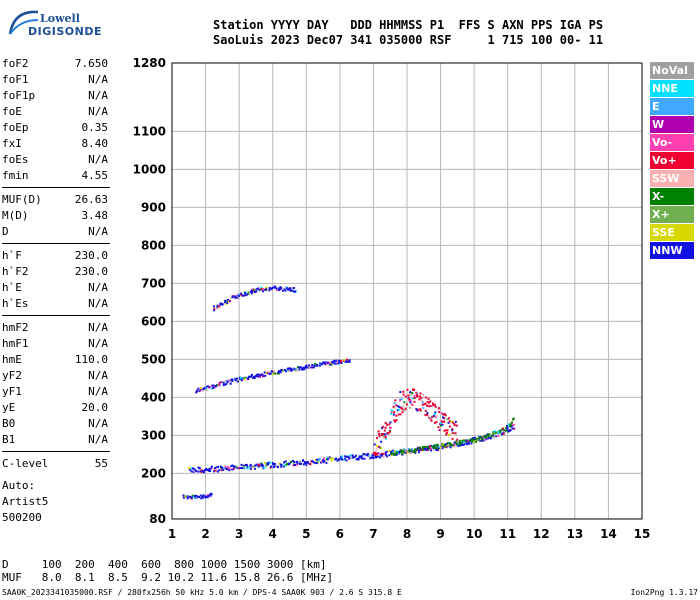 The width and height of the screenshot is (700, 600). I want to click on param-value: N/A, so click(98, 343).